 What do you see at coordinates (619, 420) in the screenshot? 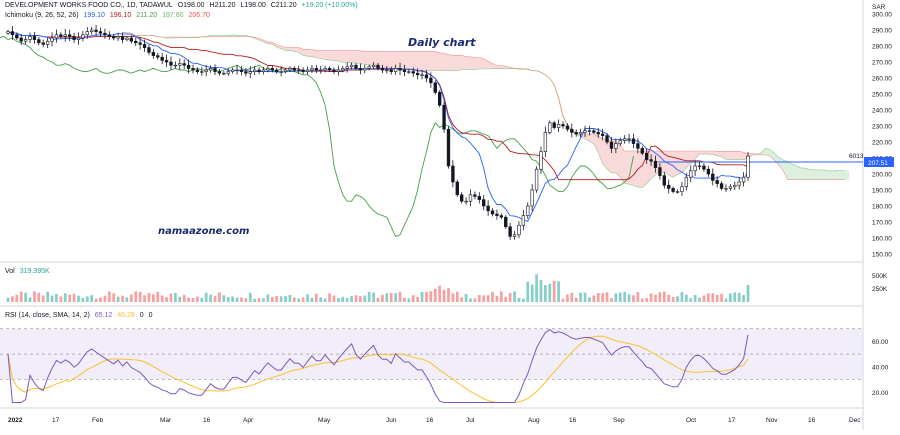
I see `time-tick-label: Sep` at bounding box center [619, 420].